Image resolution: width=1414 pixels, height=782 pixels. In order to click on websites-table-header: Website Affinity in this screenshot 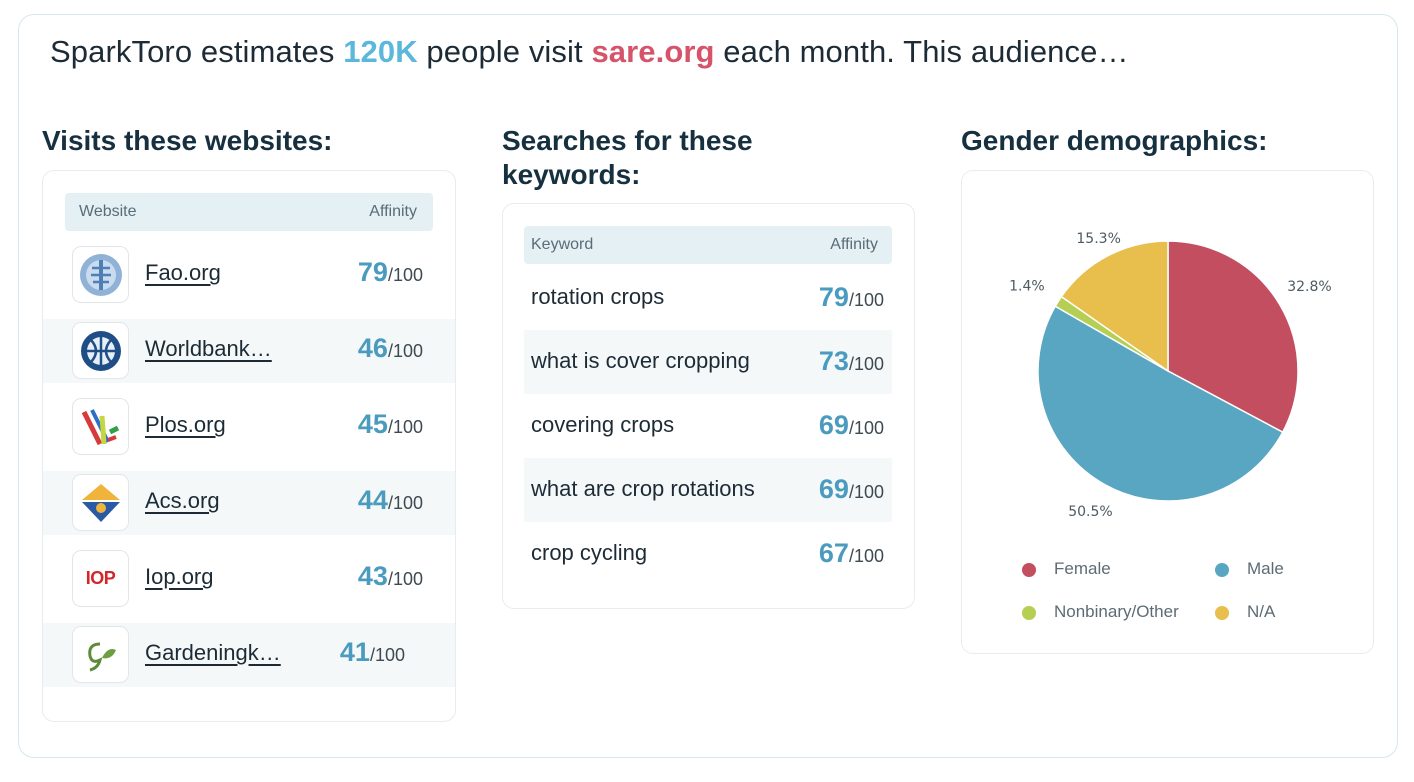, I will do `click(249, 212)`.